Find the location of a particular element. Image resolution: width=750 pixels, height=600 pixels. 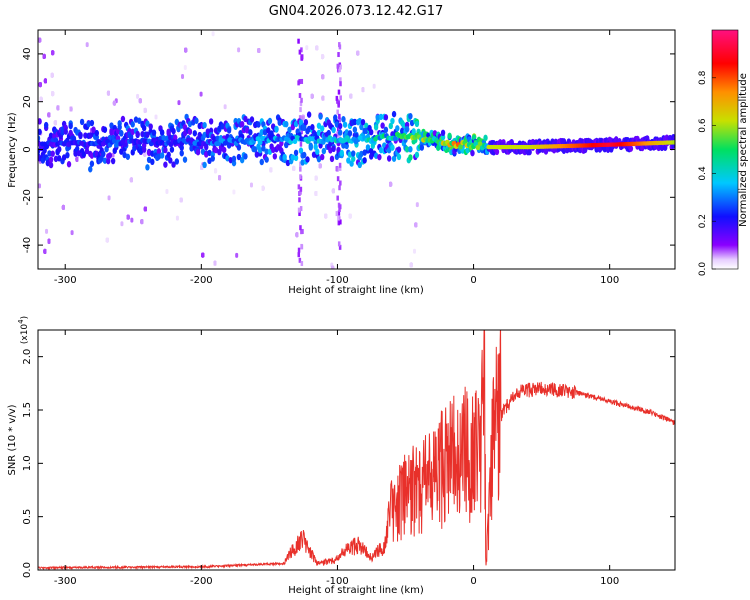

snr-y-label: SNR (10 * v/v) is located at coordinates (12, 439).